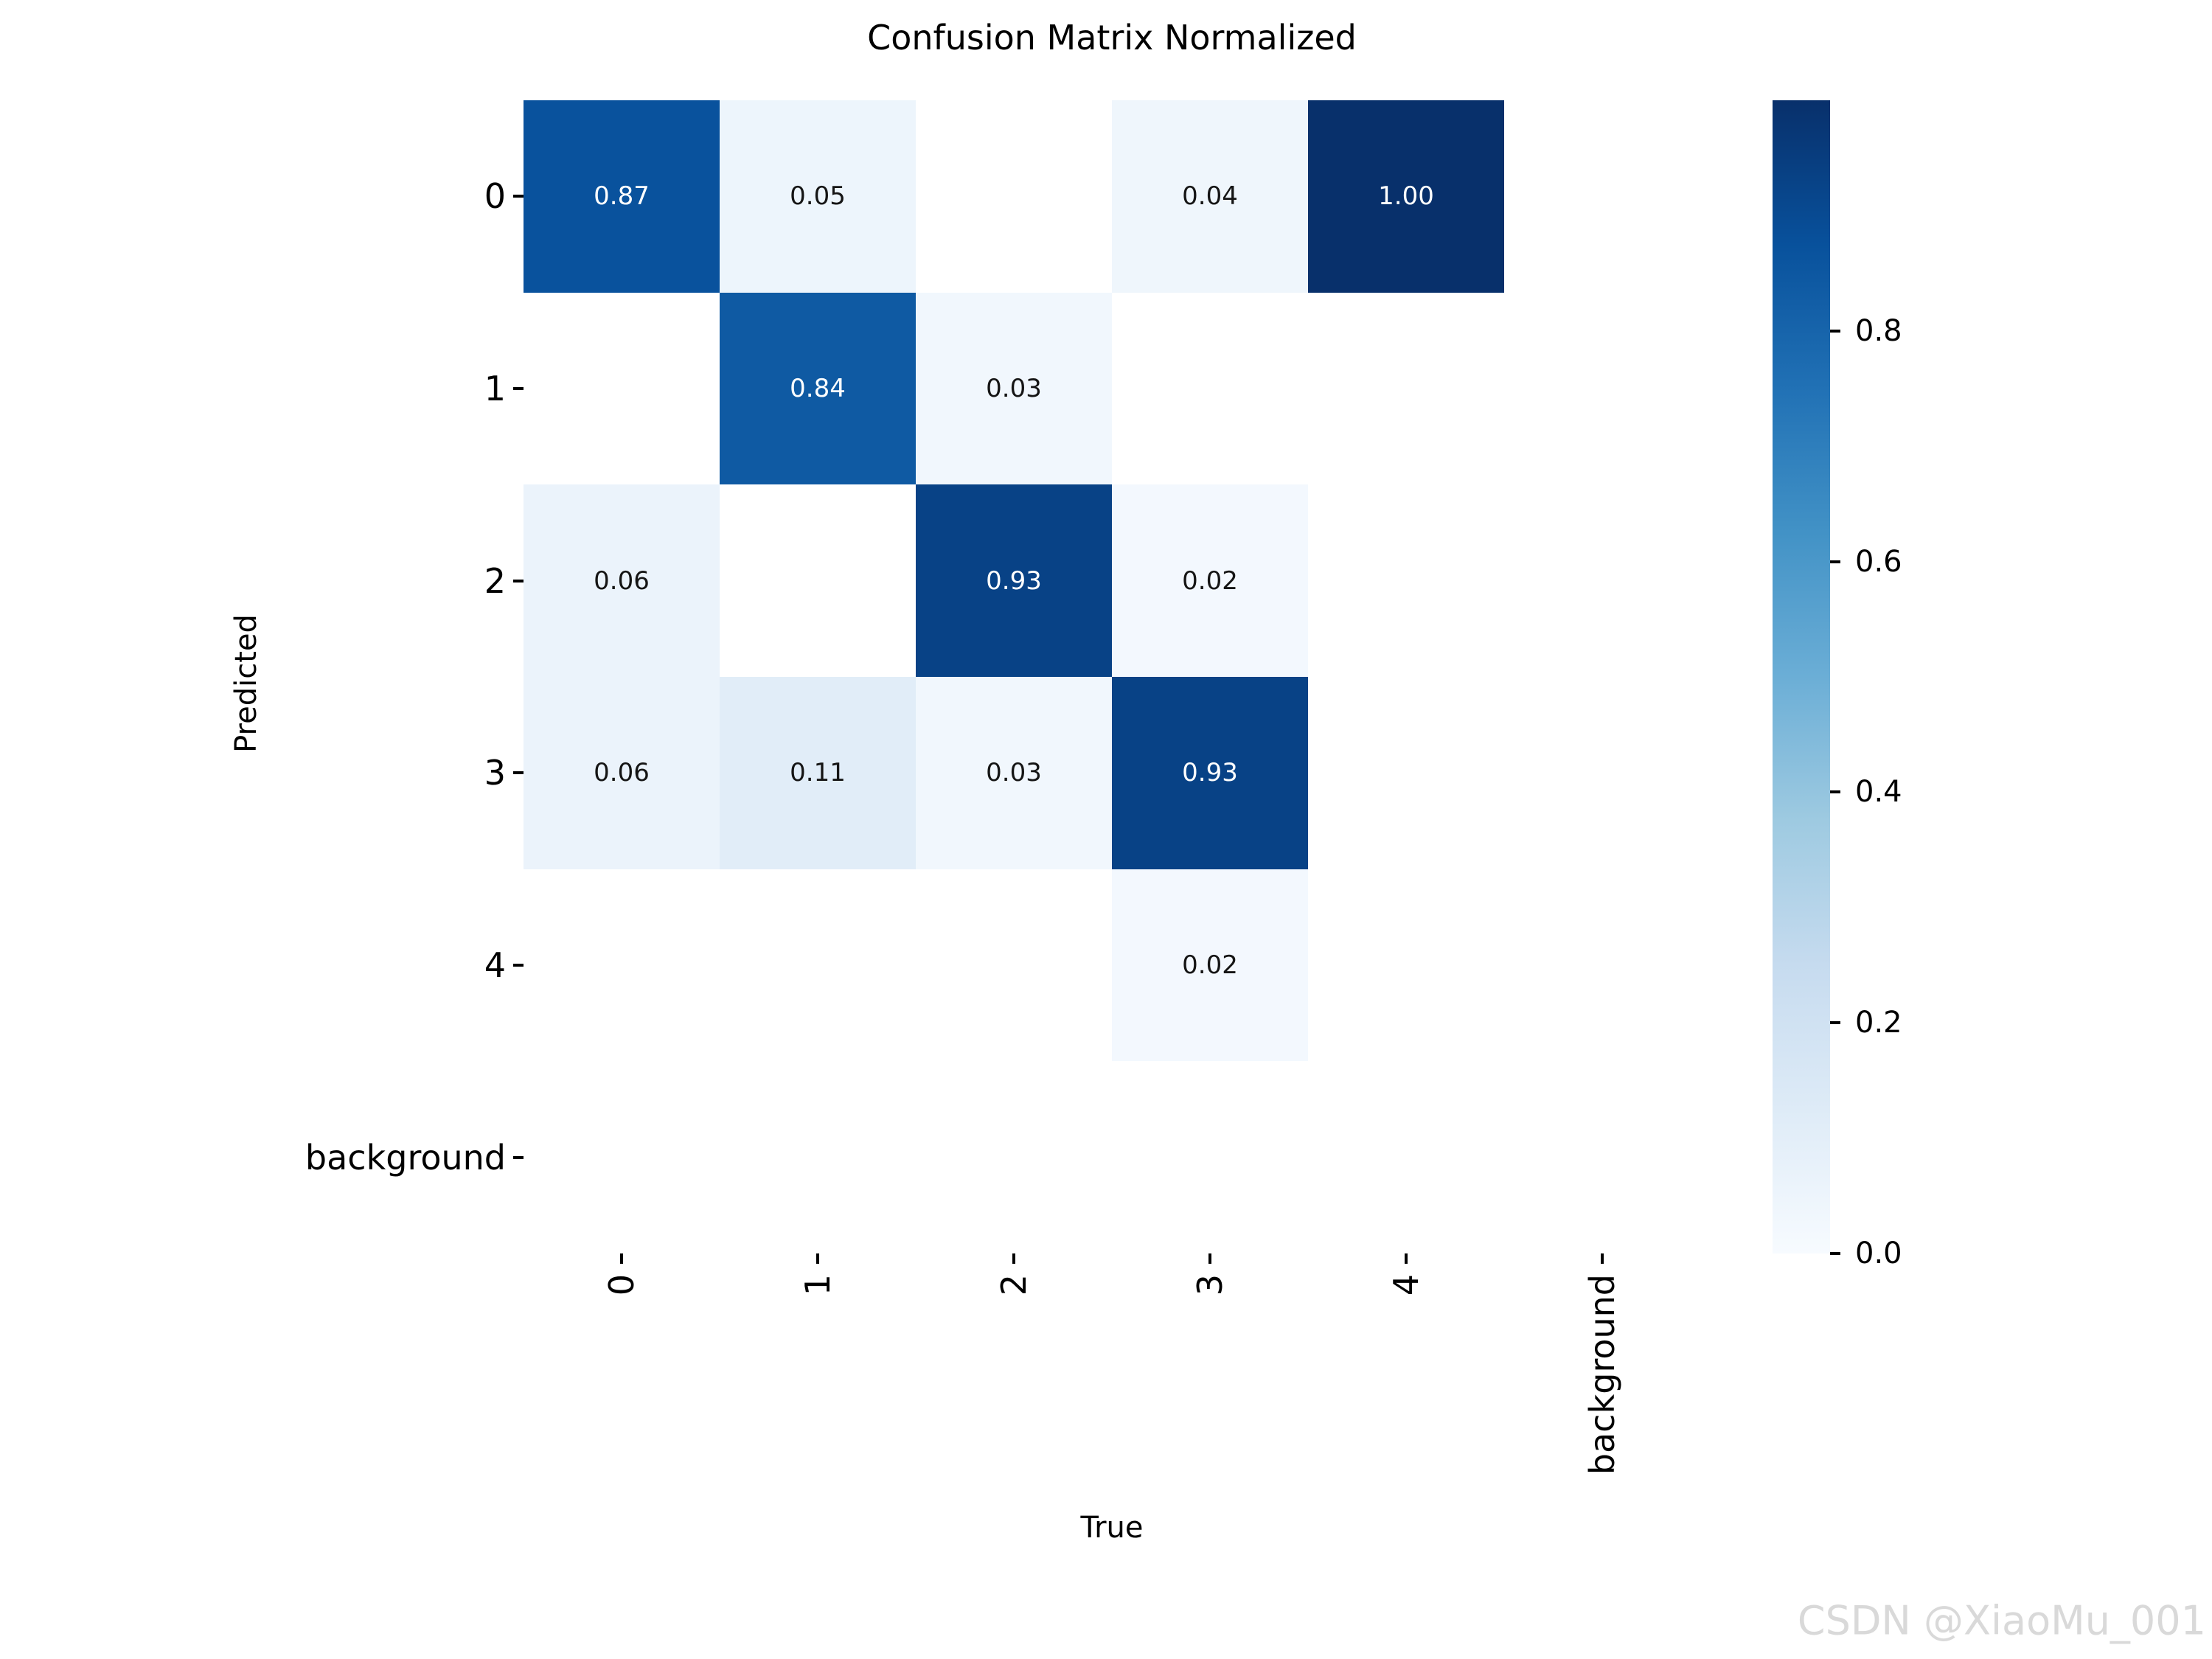 The height and width of the screenshot is (1659, 2212). What do you see at coordinates (1014, 1285) in the screenshot?
I see `x-tick-label: 2` at bounding box center [1014, 1285].